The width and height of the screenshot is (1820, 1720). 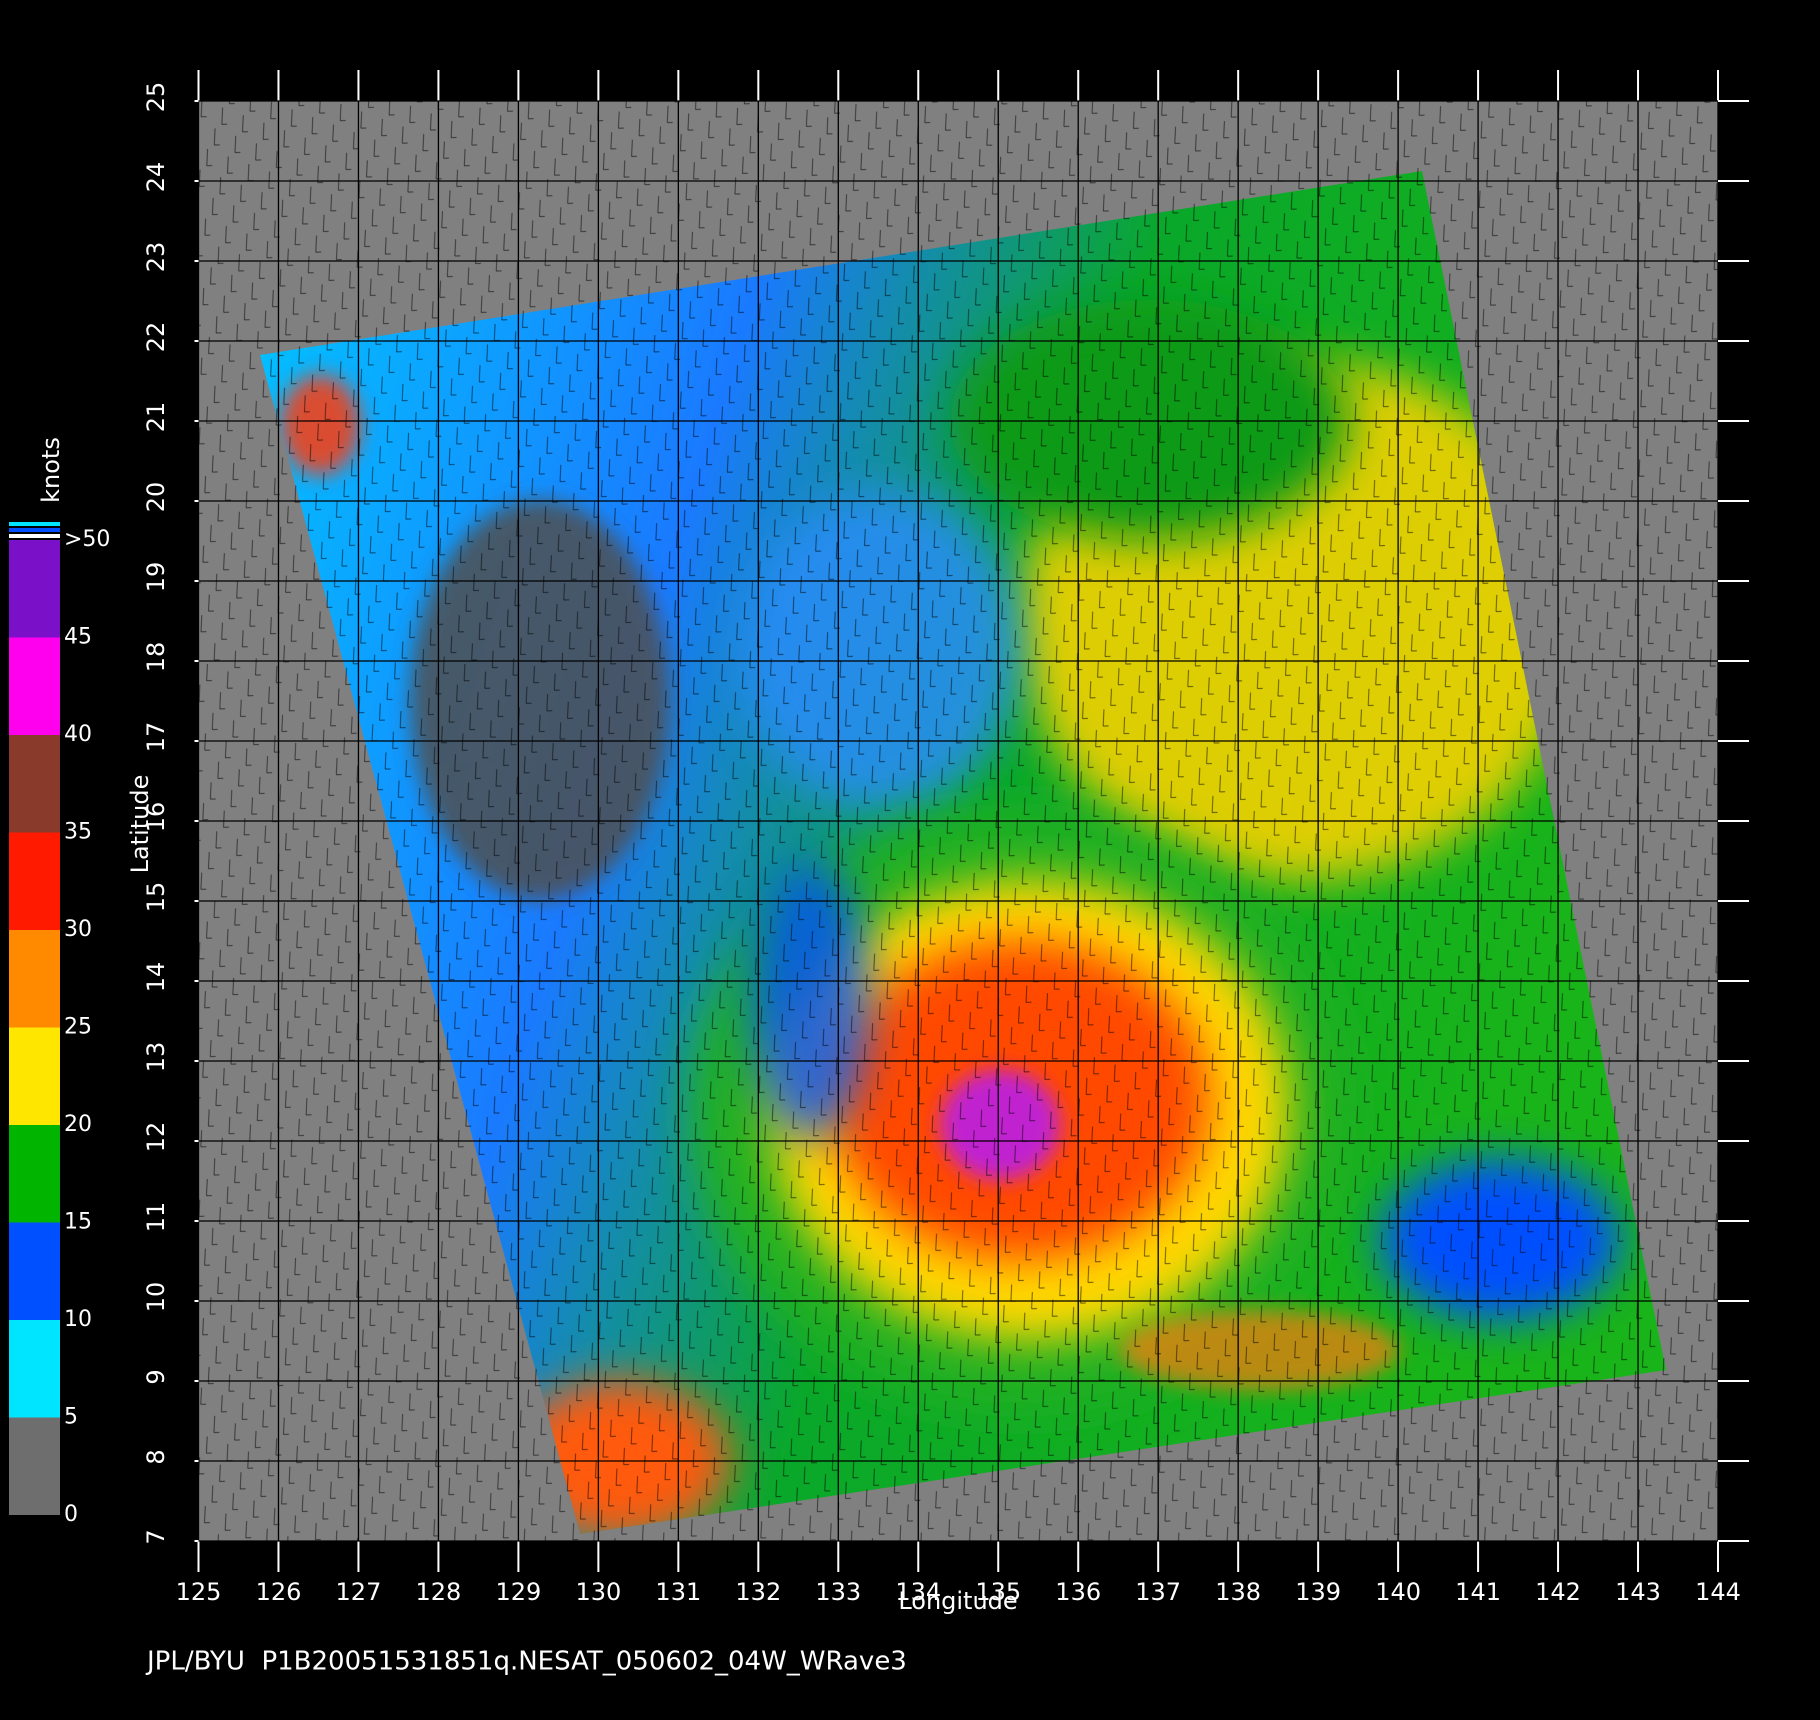 I want to click on x-tick-label: 132, so click(x=758, y=1592).